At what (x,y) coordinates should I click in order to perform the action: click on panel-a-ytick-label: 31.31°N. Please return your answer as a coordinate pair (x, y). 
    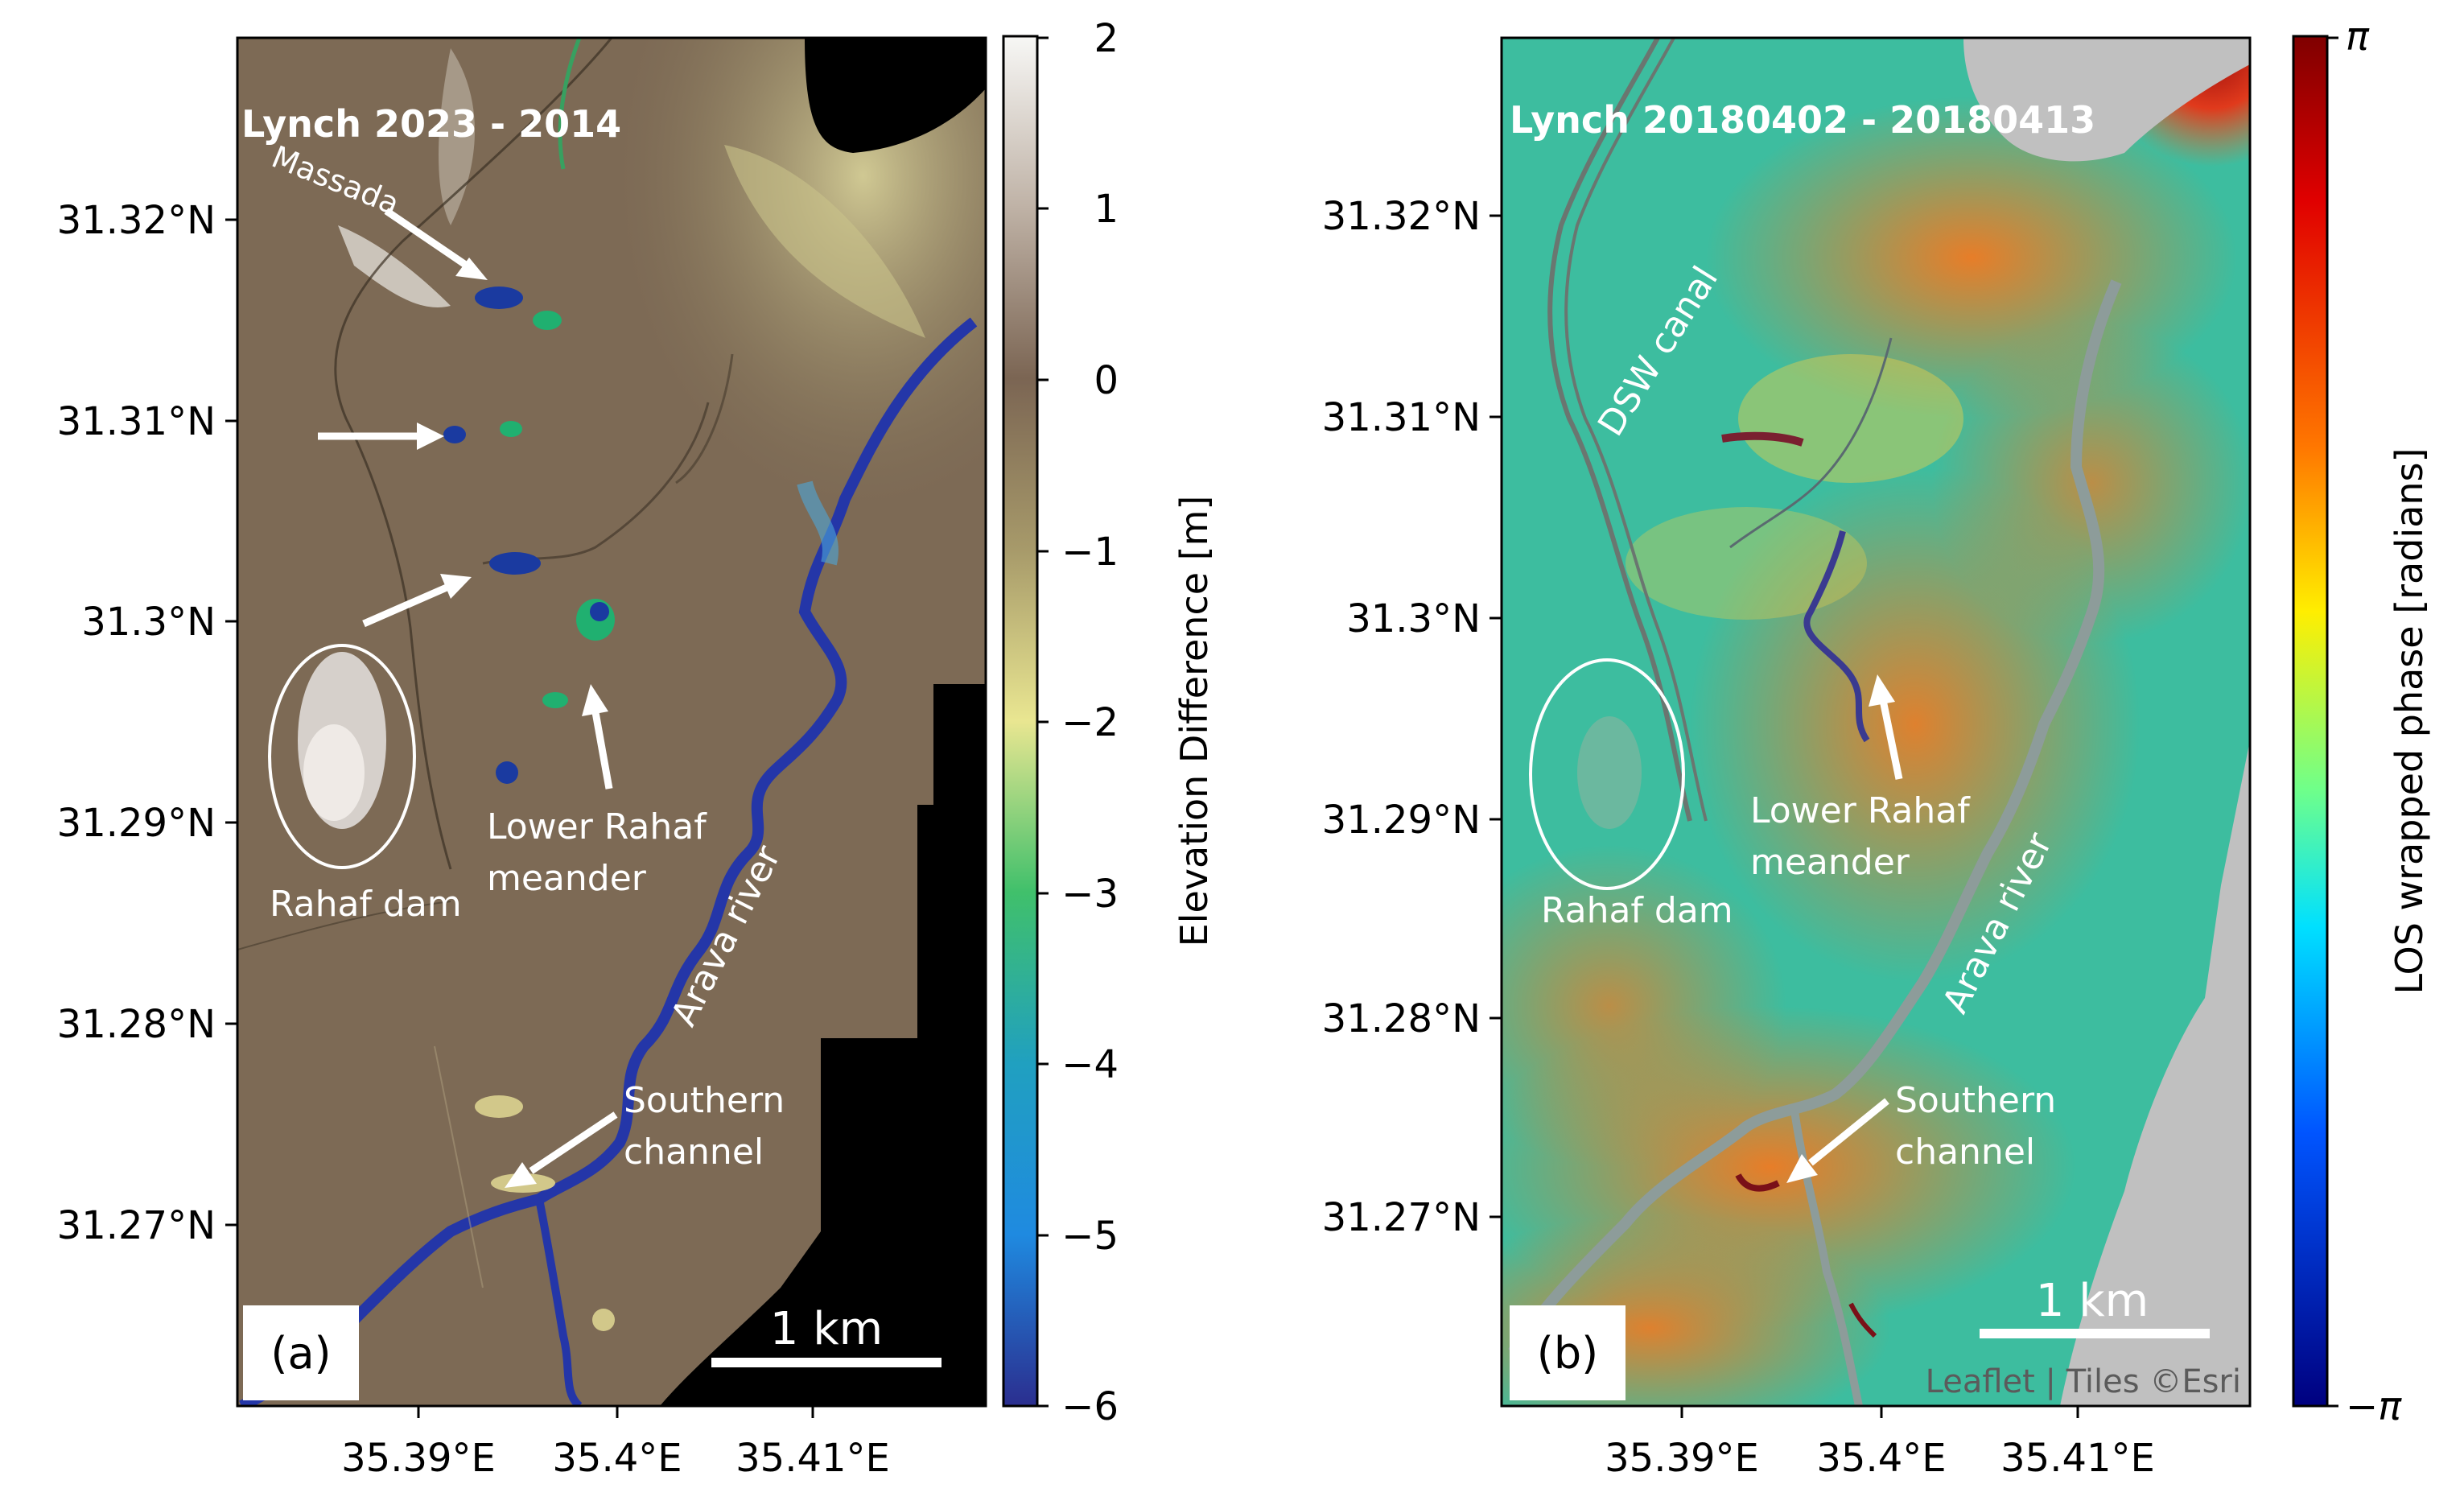
    Looking at the image, I should click on (136, 421).